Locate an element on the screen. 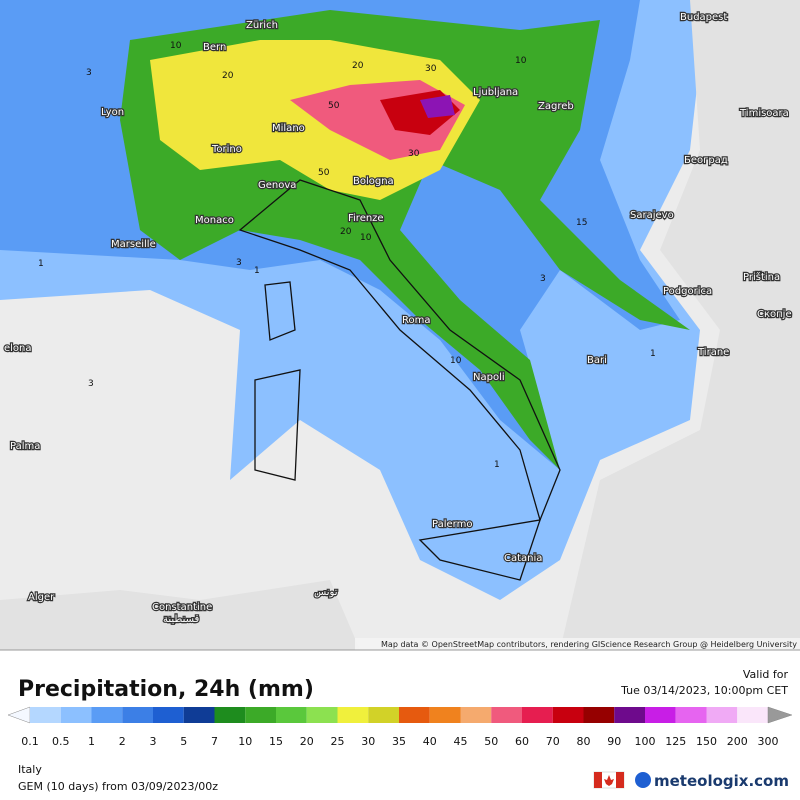 Image resolution: width=800 pixels, height=800 pixels. city-label: Lyon is located at coordinates (112, 112).